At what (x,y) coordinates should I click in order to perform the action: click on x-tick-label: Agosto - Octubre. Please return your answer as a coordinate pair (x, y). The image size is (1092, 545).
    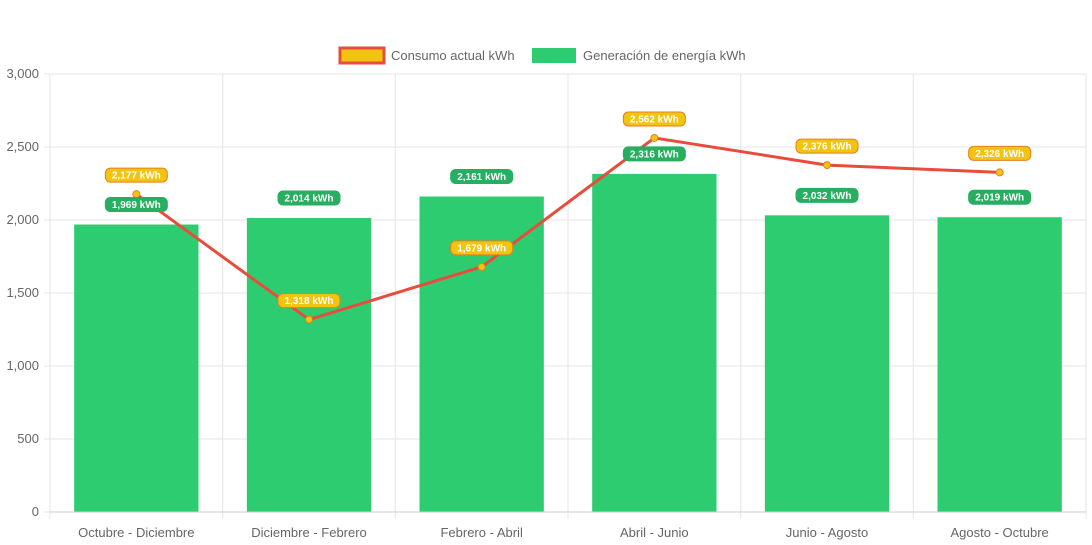
    Looking at the image, I should click on (1000, 532).